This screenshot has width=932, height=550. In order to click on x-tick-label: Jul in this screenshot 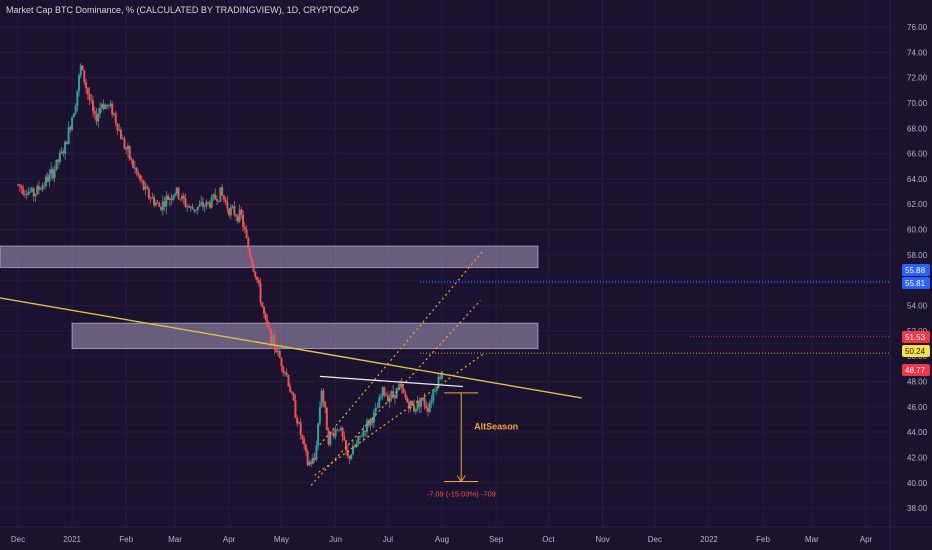, I will do `click(388, 539)`.